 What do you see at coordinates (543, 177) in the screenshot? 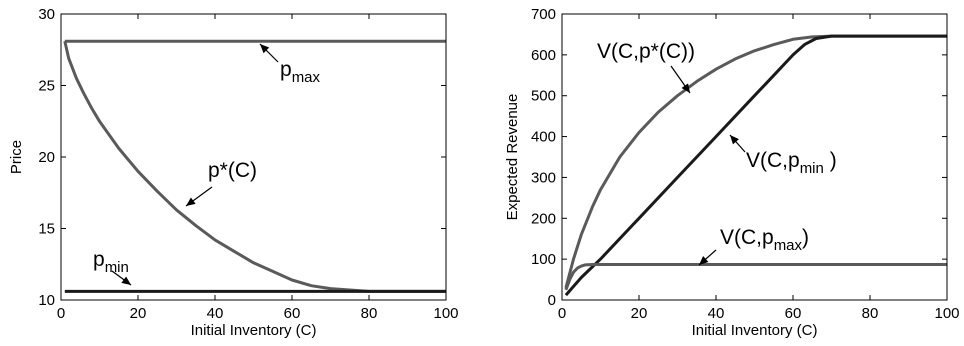
I see `y-tick-label: 300` at bounding box center [543, 177].